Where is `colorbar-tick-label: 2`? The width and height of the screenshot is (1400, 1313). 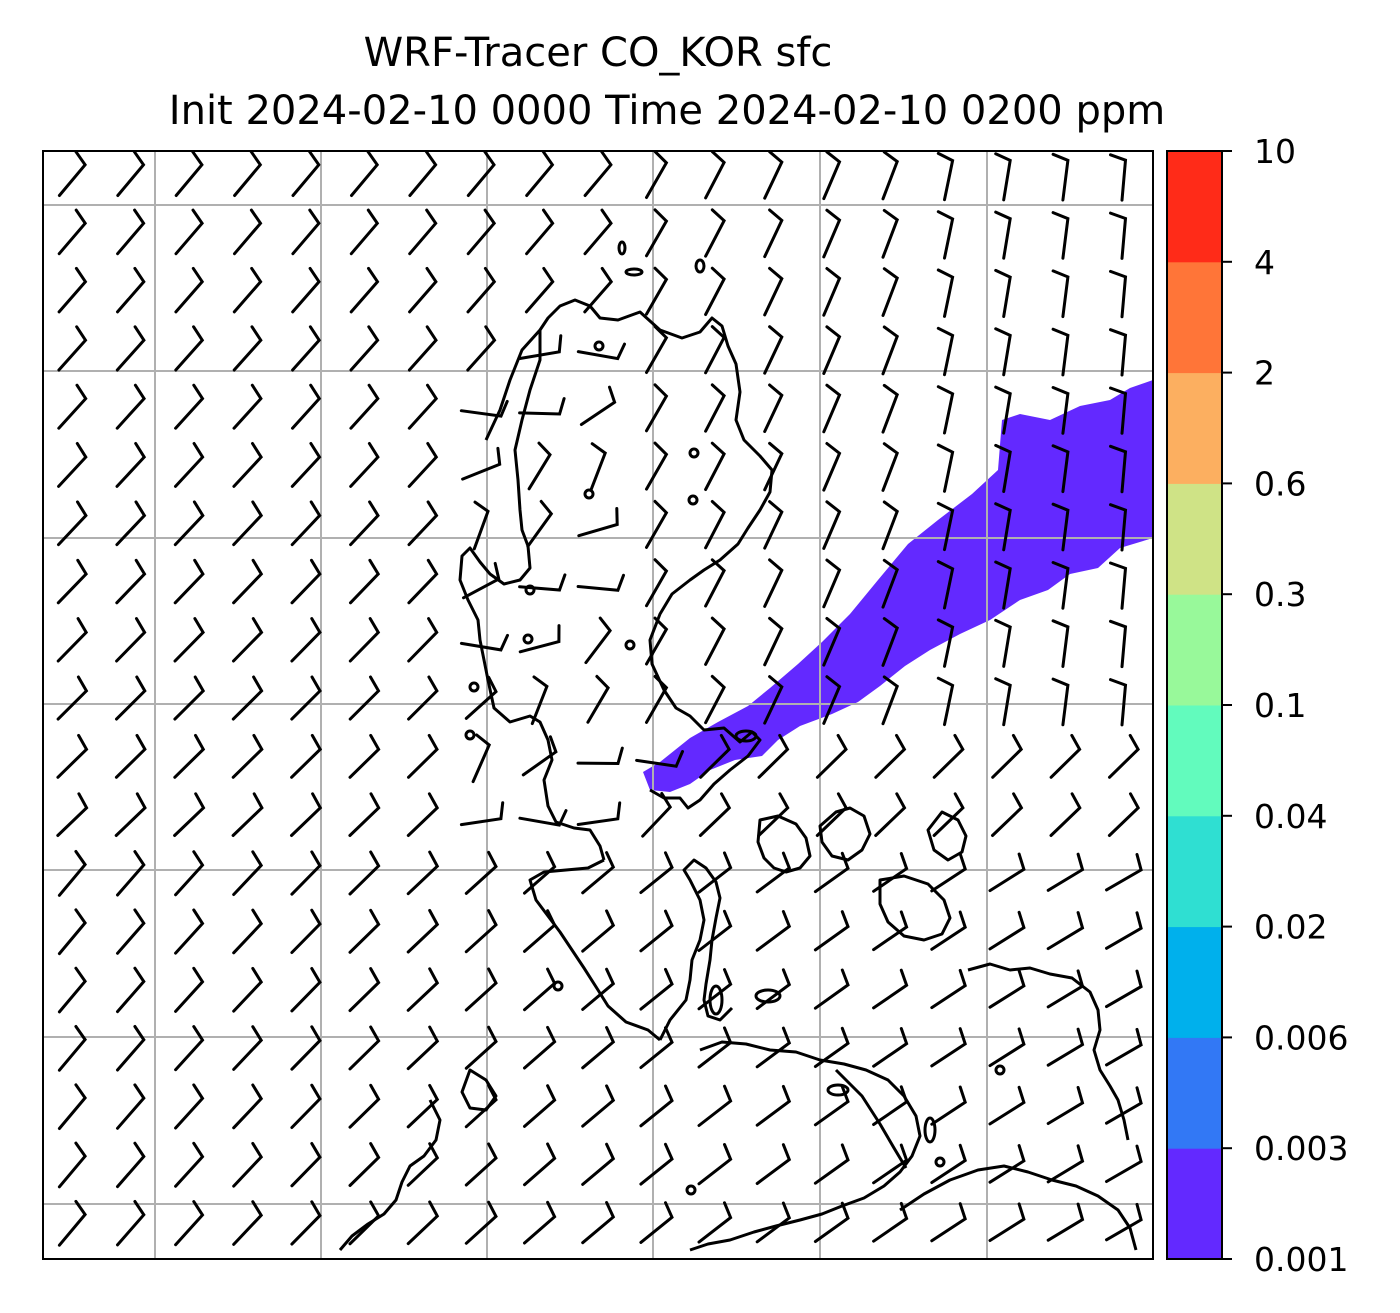 colorbar-tick-label: 2 is located at coordinates (1264, 373).